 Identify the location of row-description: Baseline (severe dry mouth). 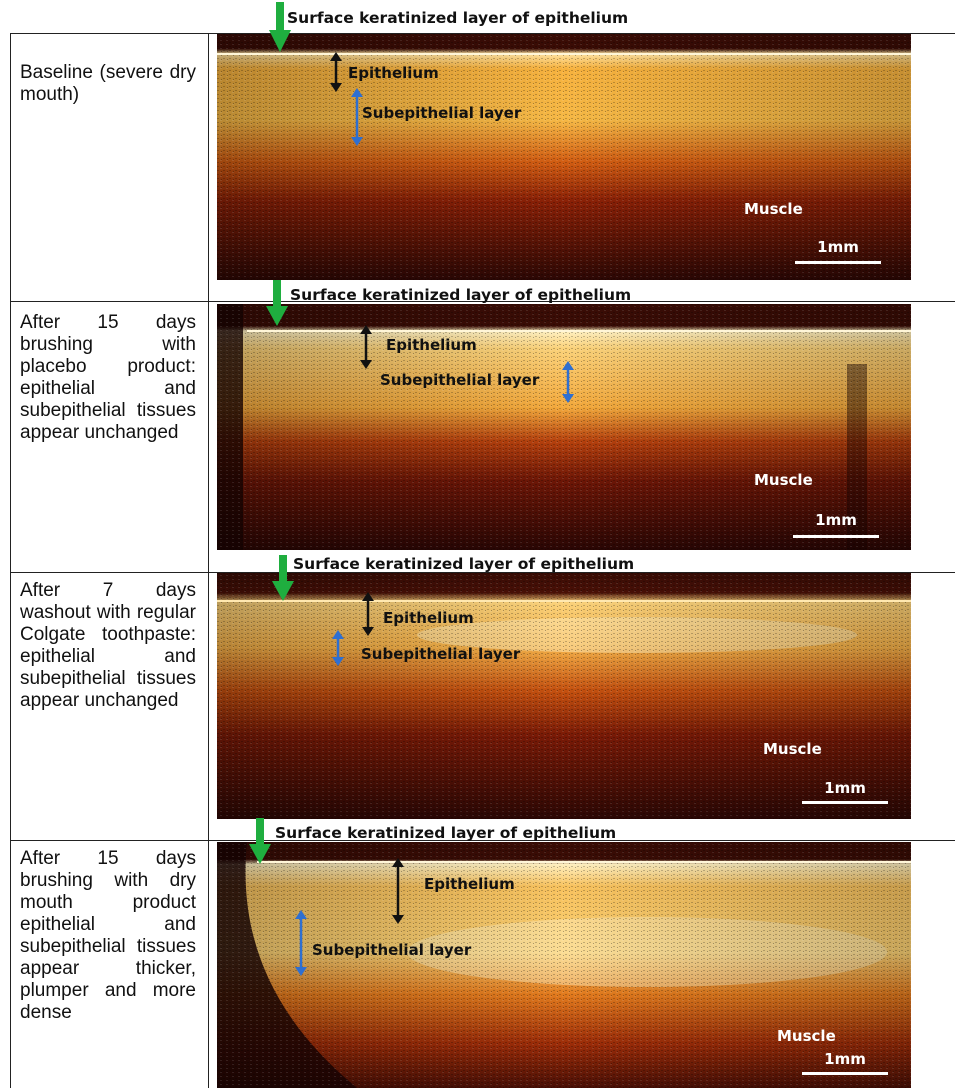
(108, 83).